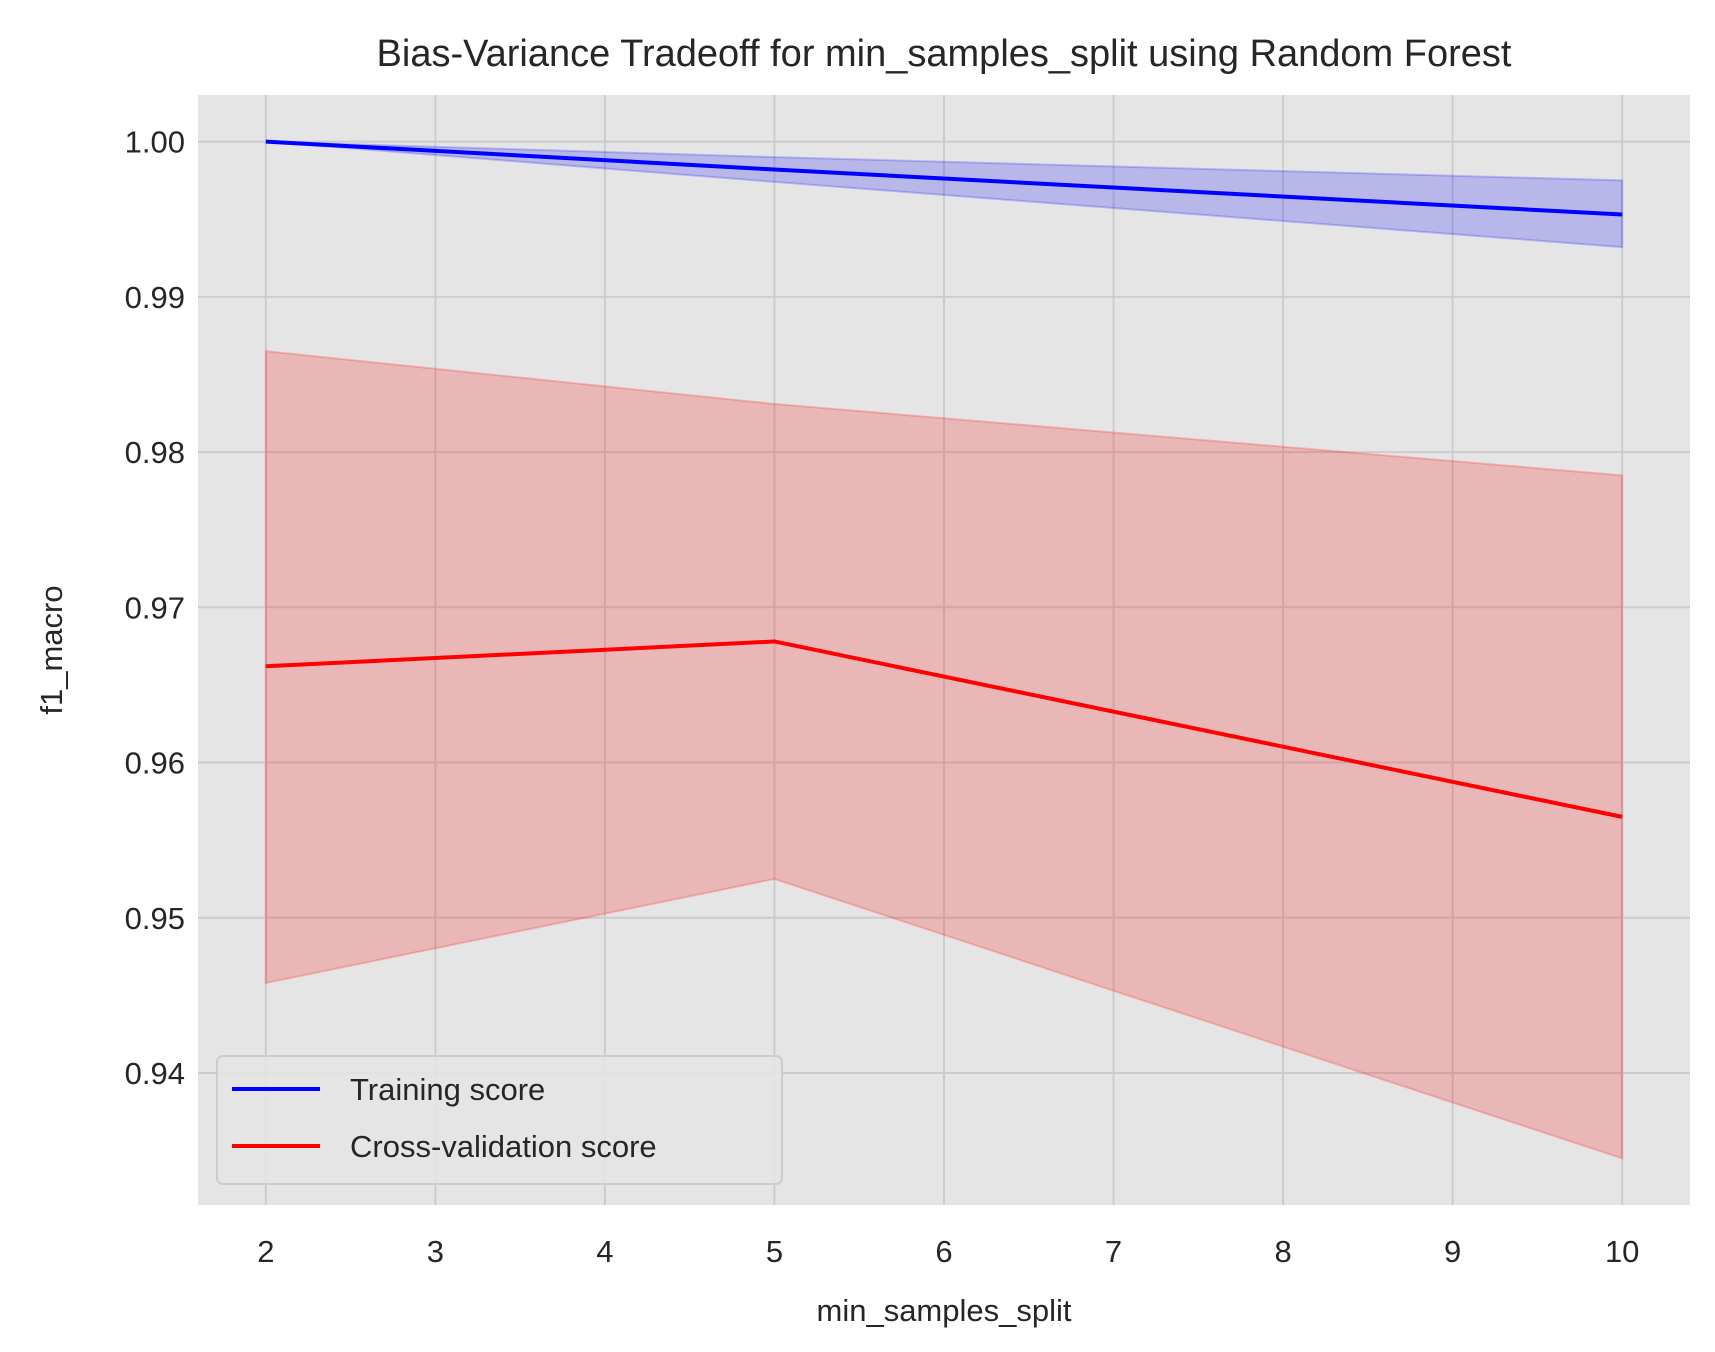 This screenshot has width=1715, height=1352. I want to click on y-tick-label: 0.98, so click(155, 452).